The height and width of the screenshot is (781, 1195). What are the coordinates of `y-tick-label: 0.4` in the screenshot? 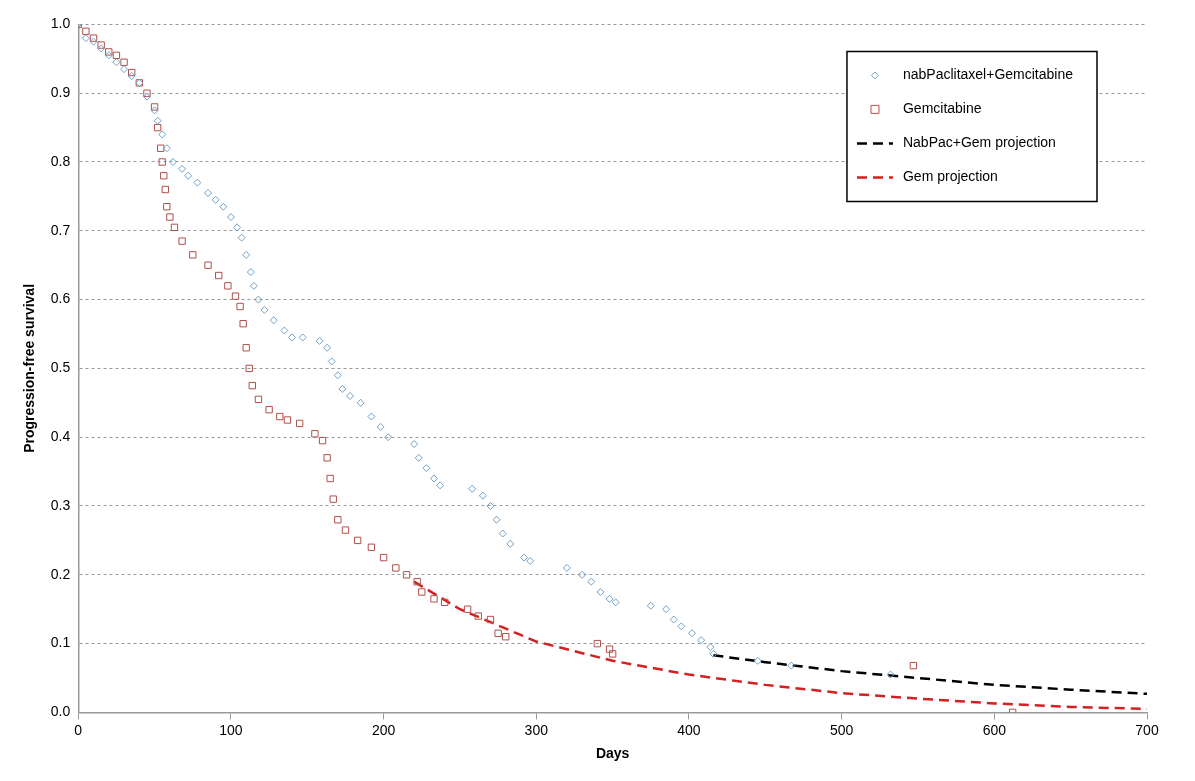 It's located at (60, 436).